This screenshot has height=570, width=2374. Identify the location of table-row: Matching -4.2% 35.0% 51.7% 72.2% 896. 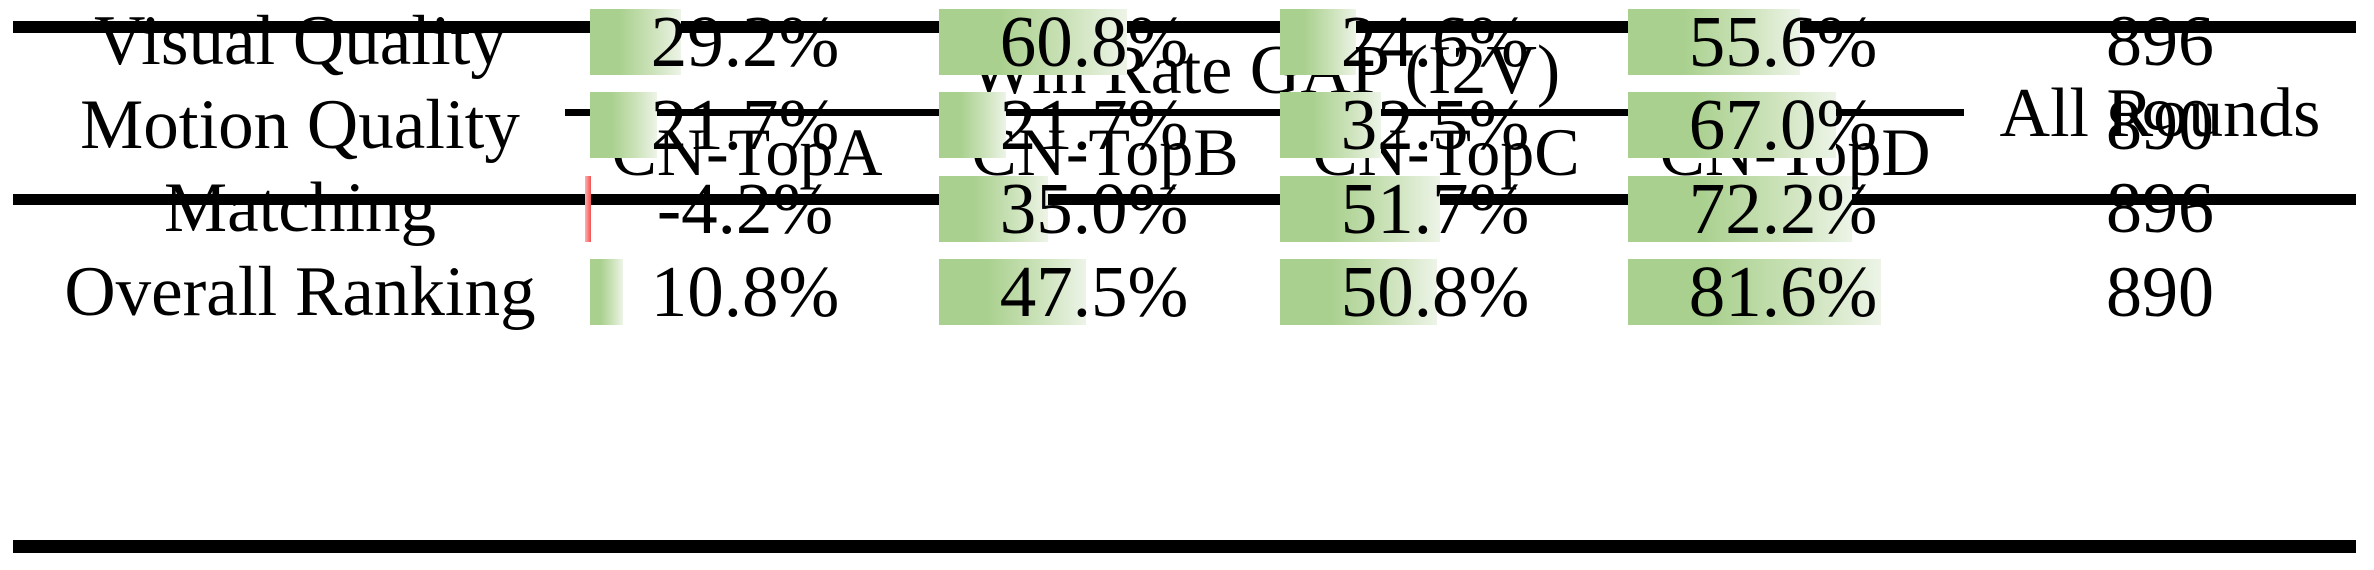
(1187, 209).